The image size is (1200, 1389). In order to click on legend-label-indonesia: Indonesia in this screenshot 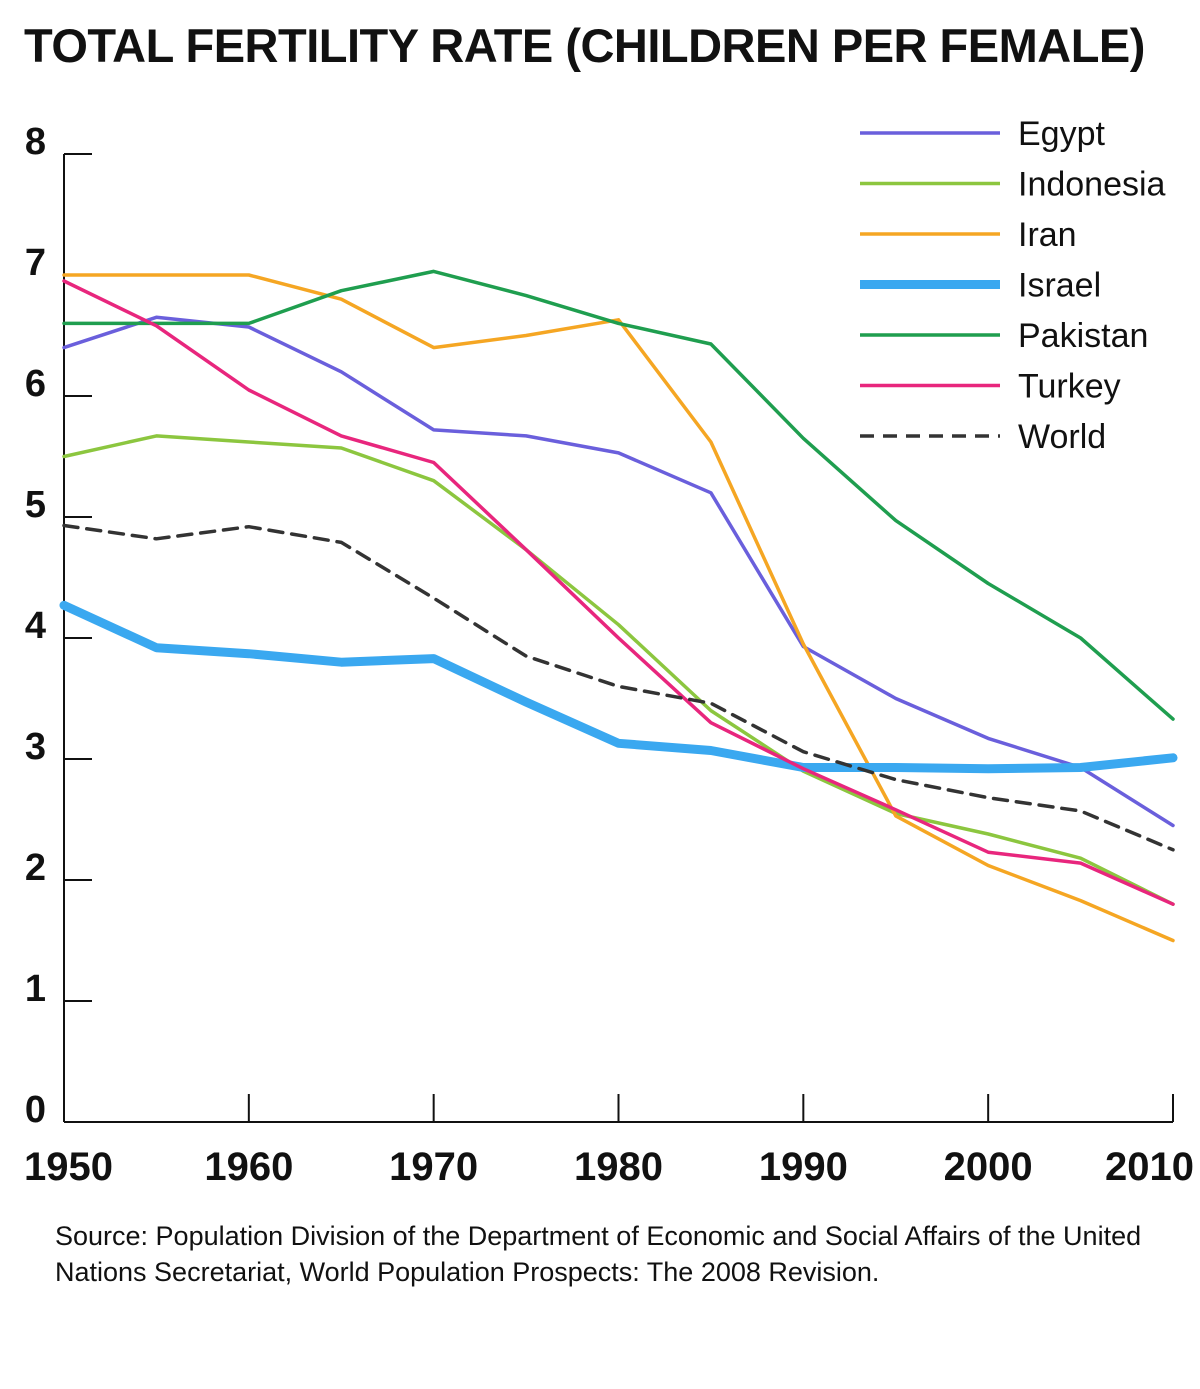, I will do `click(1092, 185)`.